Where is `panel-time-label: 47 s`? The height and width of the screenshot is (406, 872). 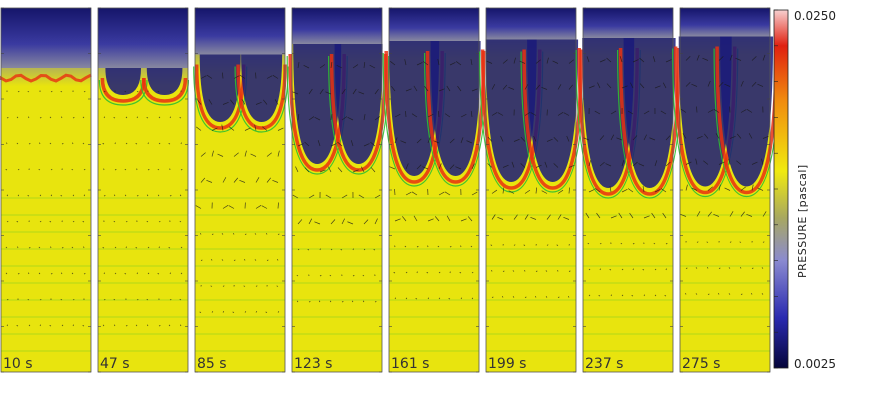
panel-time-label: 47 s is located at coordinates (115, 364).